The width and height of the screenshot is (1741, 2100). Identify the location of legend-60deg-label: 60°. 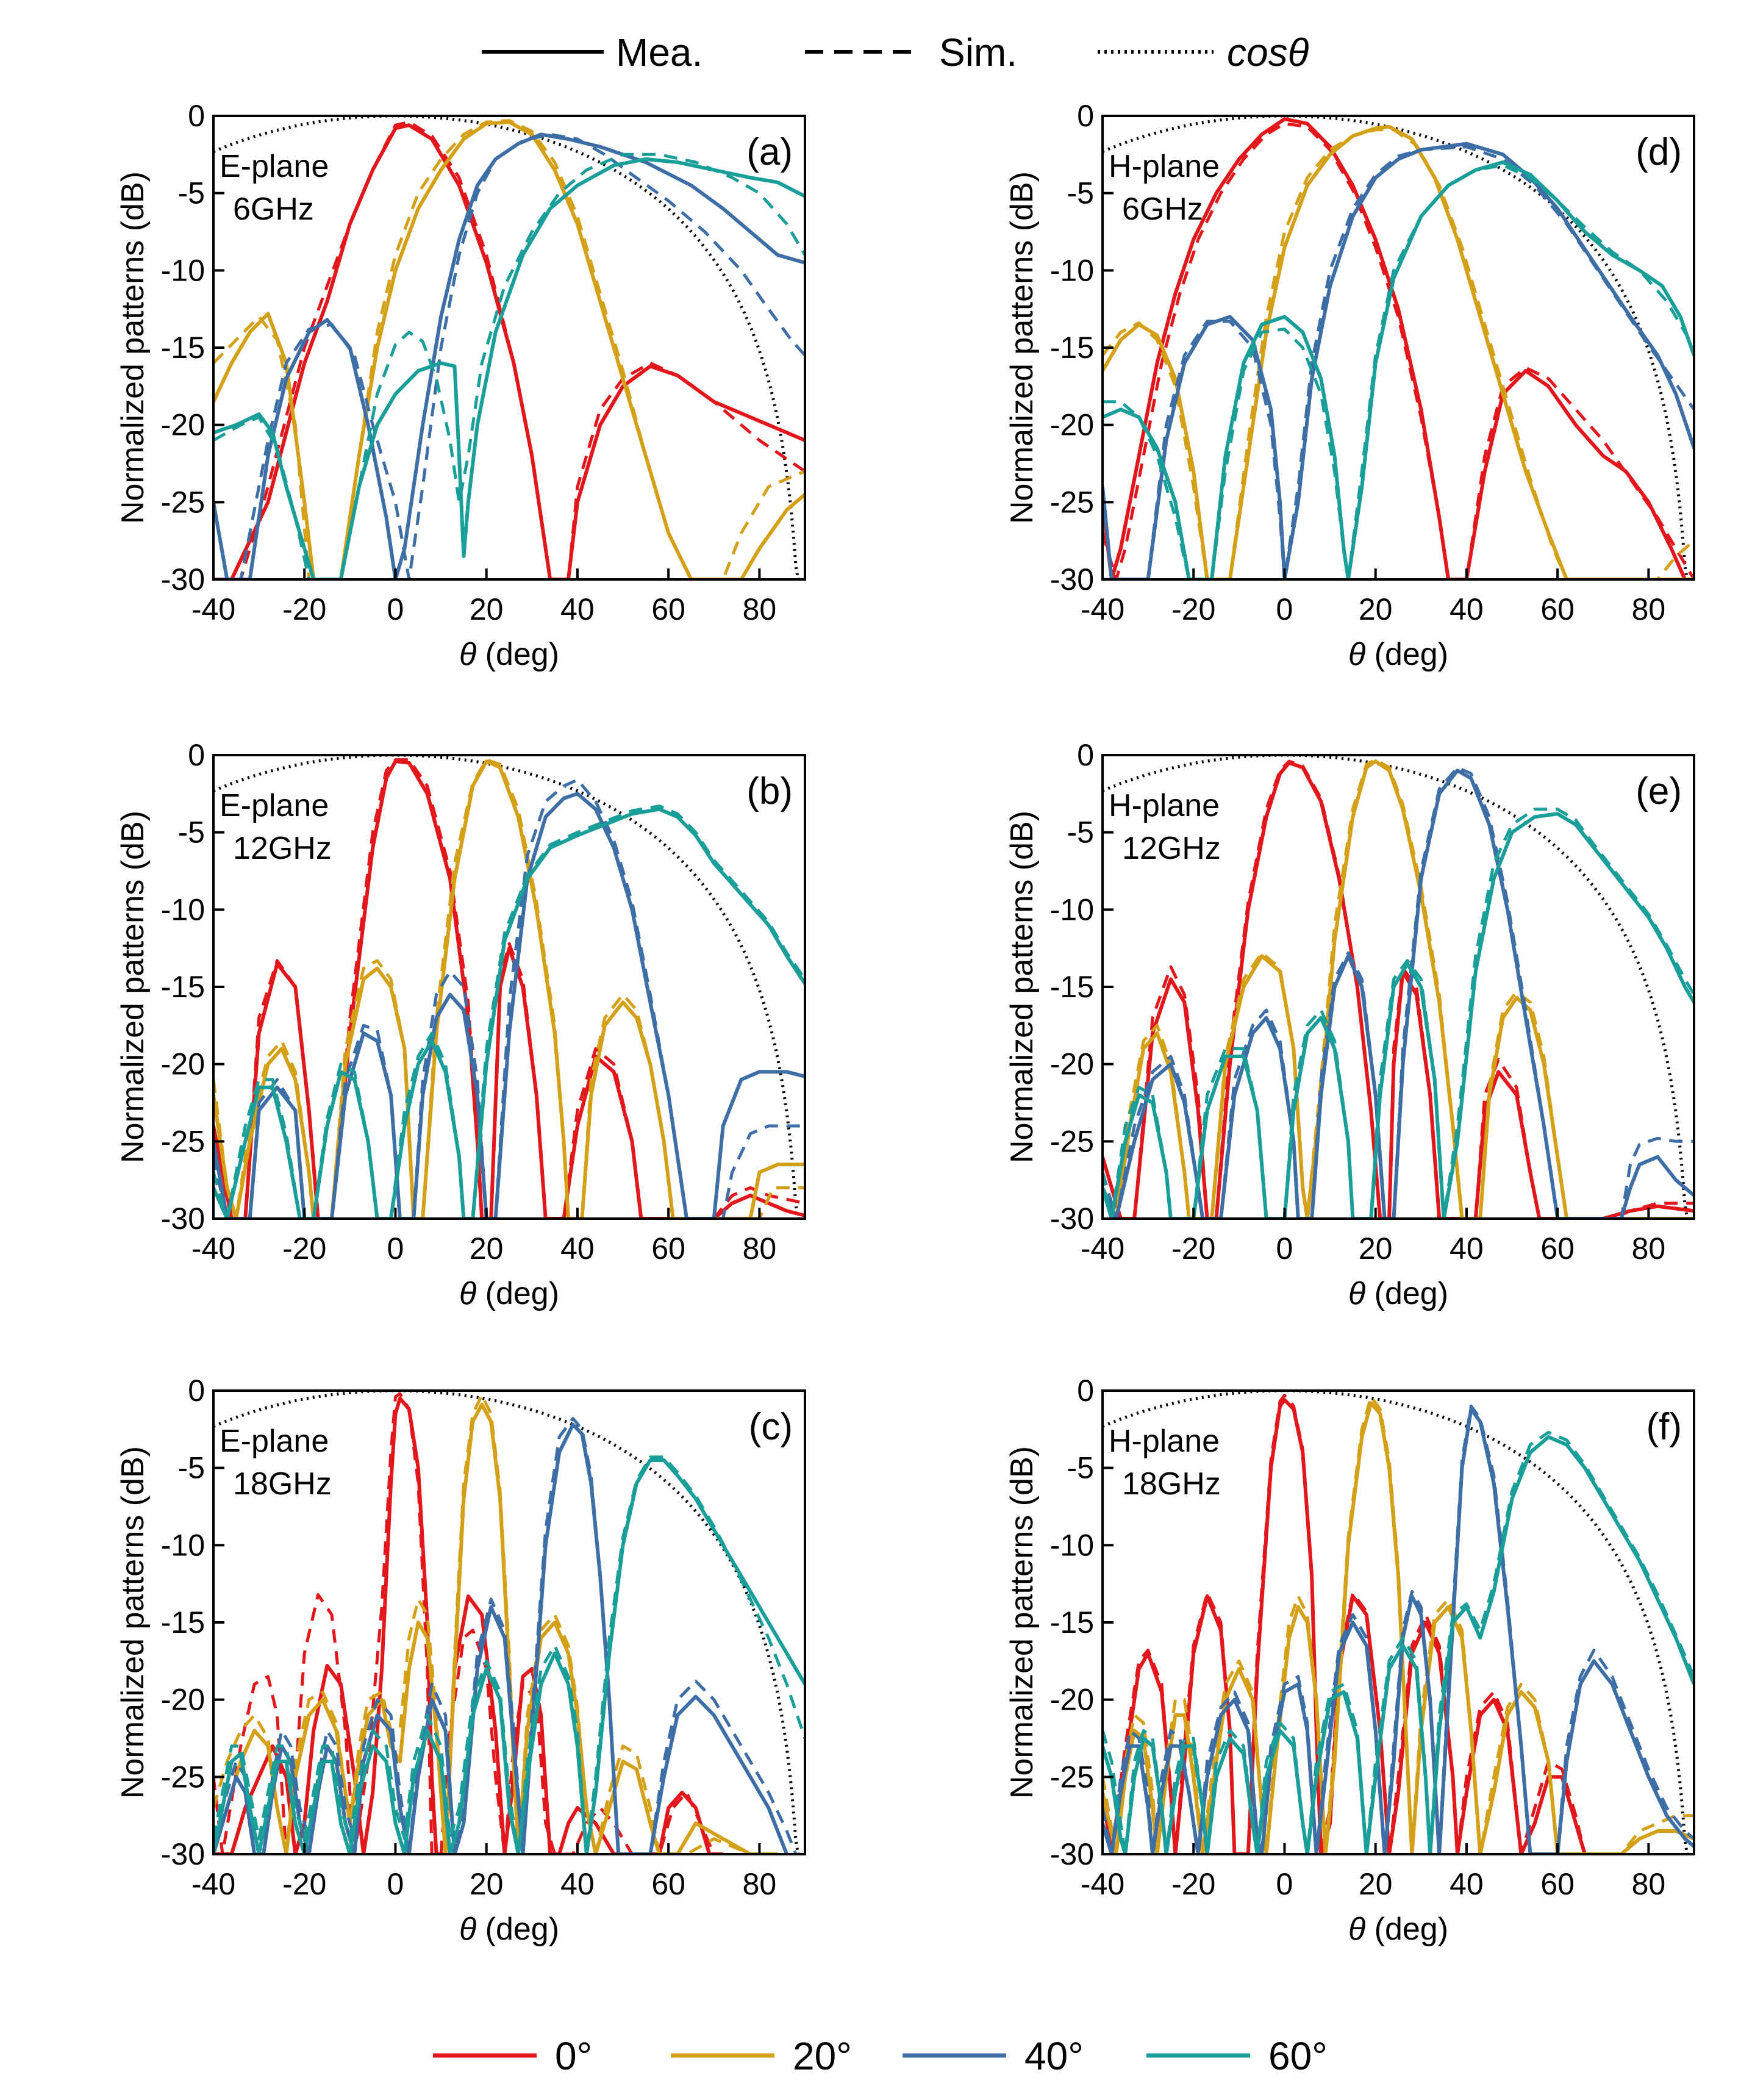
(1298, 2056).